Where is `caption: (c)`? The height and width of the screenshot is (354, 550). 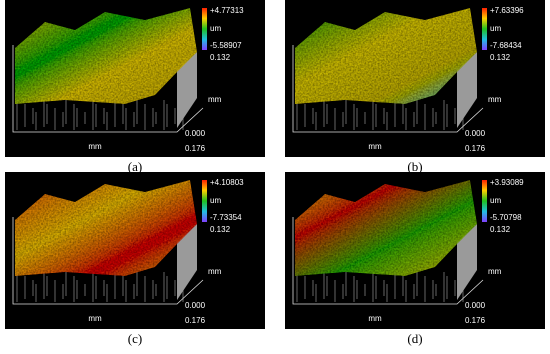 caption: (c) is located at coordinates (135, 338).